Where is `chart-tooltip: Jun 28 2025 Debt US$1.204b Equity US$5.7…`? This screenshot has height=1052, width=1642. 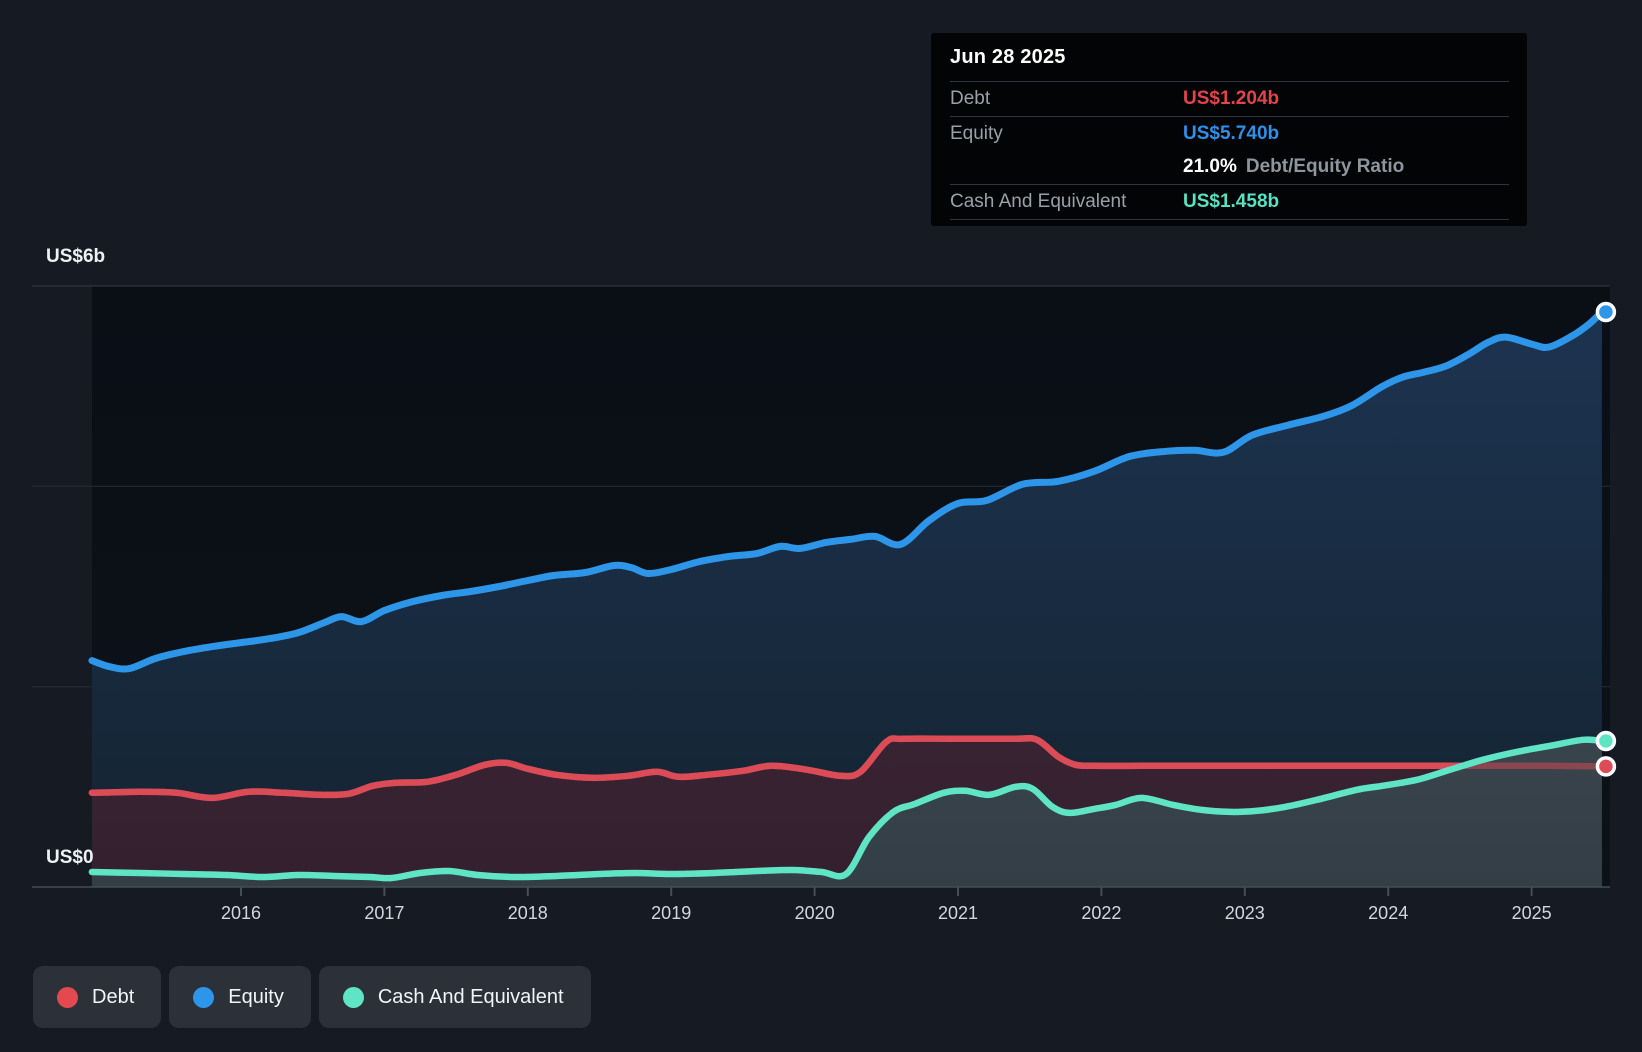 chart-tooltip: Jun 28 2025 Debt US$1.204b Equity US$5.7… is located at coordinates (1229, 129).